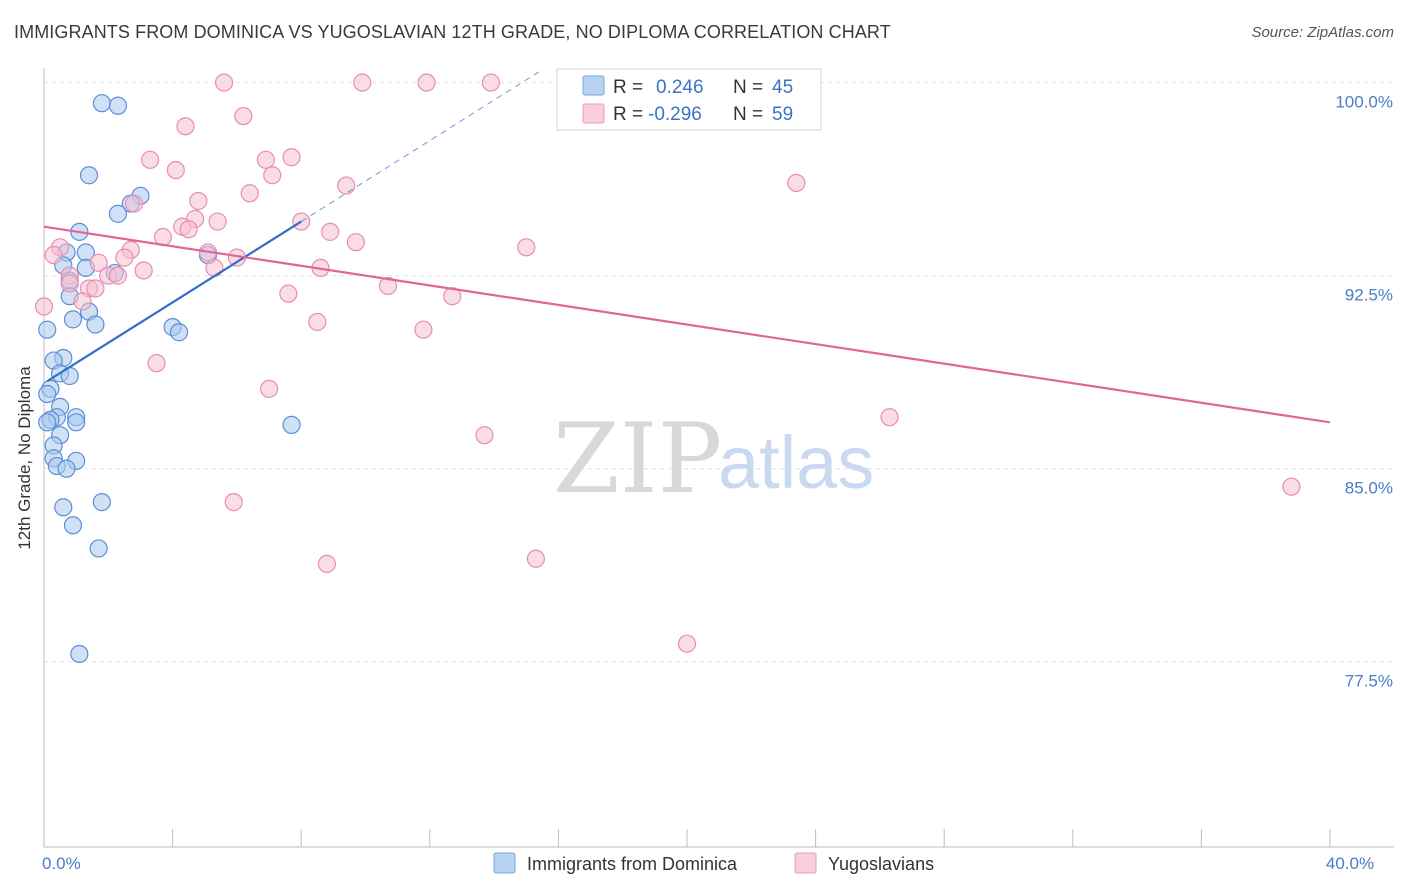 The image size is (1406, 892). What do you see at coordinates (689, 99) in the screenshot?
I see `legend: R = 0.246 N = 45 R = -0.296 N = 59` at bounding box center [689, 99].